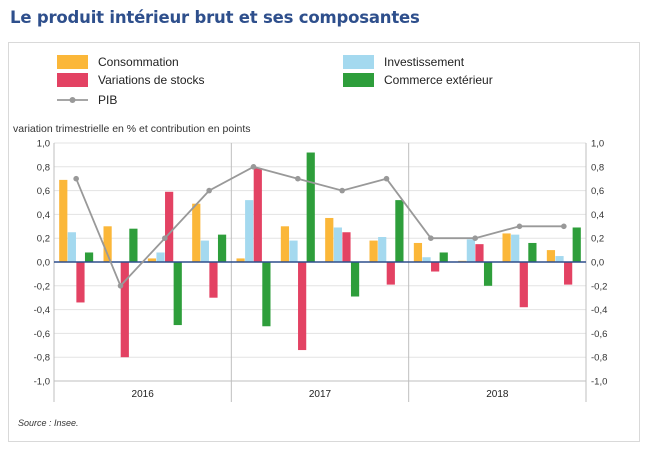  What do you see at coordinates (43, 191) in the screenshot?
I see `y-tick-label-left: 0,6` at bounding box center [43, 191].